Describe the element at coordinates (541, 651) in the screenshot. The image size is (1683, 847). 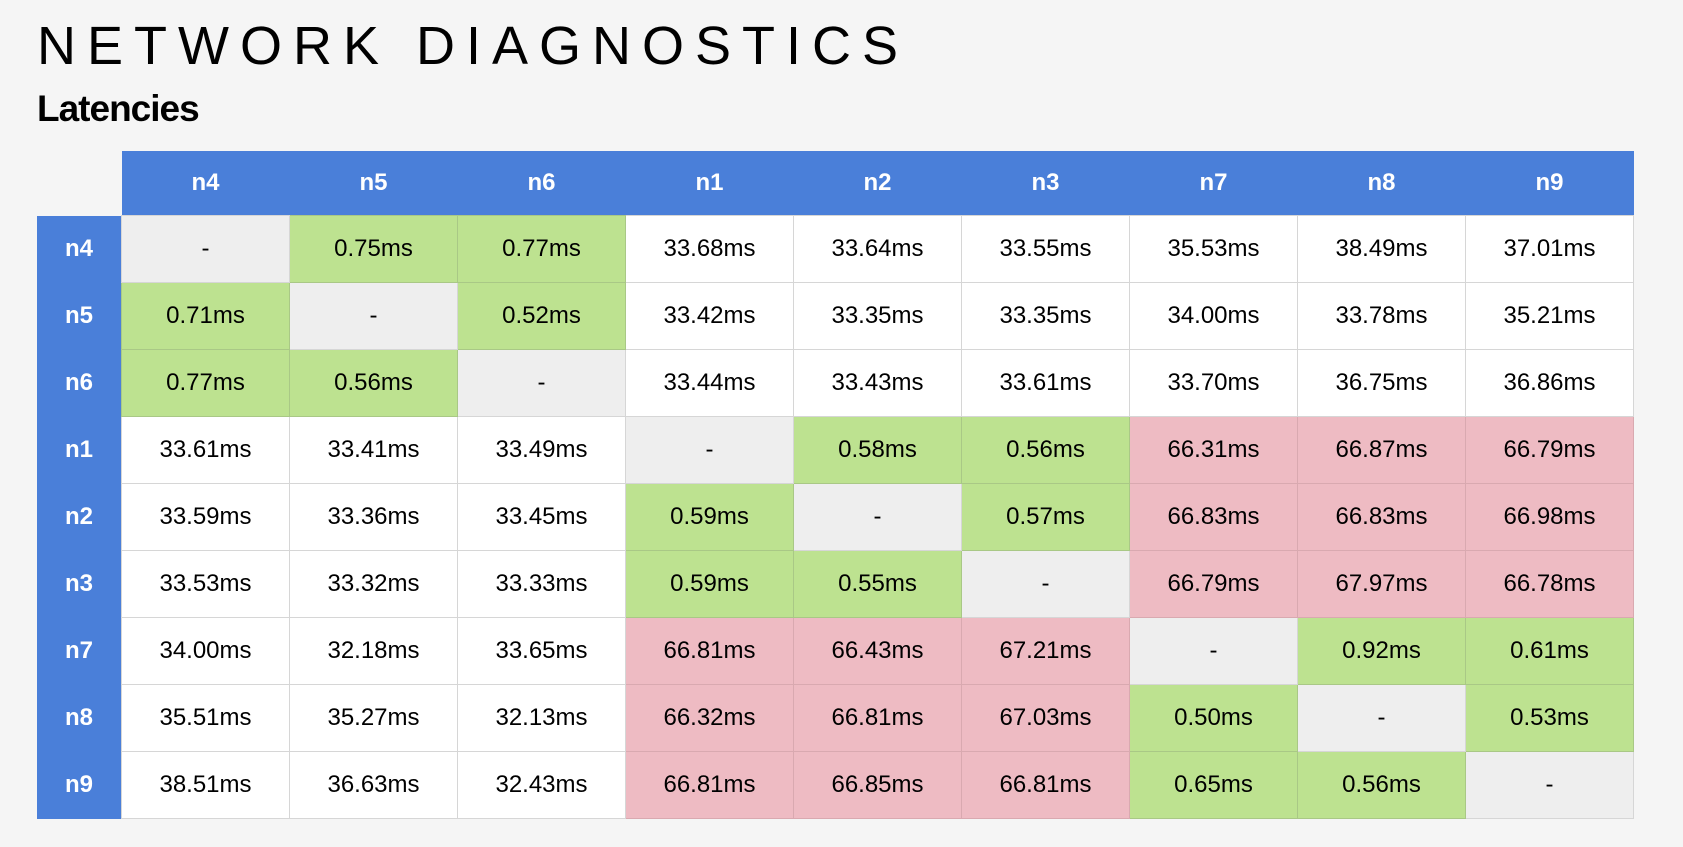
I see `latency-cell: 33.65ms` at that location.